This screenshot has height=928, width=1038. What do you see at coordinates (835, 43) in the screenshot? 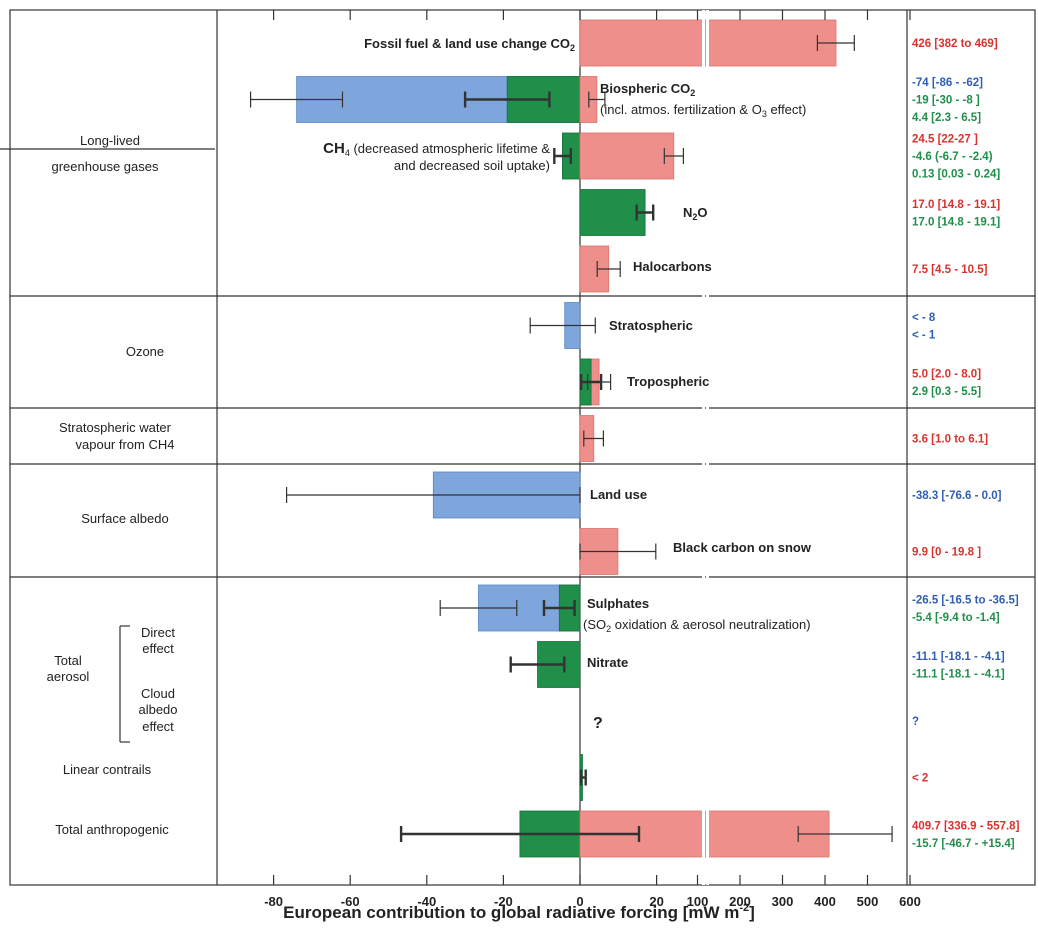
I see `error-bar-fossil` at bounding box center [835, 43].